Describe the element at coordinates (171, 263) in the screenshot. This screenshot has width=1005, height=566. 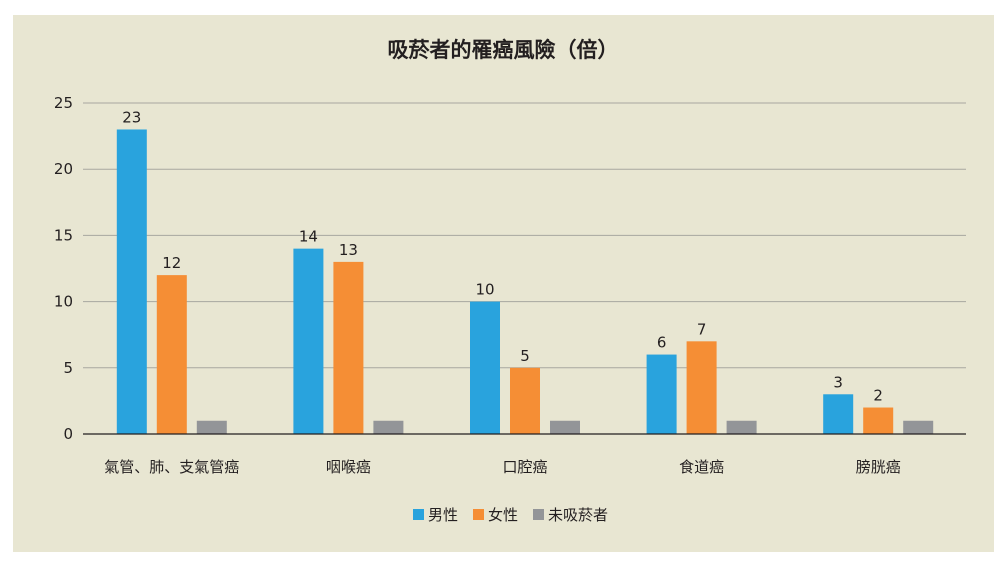
I see `data-label: 12` at that location.